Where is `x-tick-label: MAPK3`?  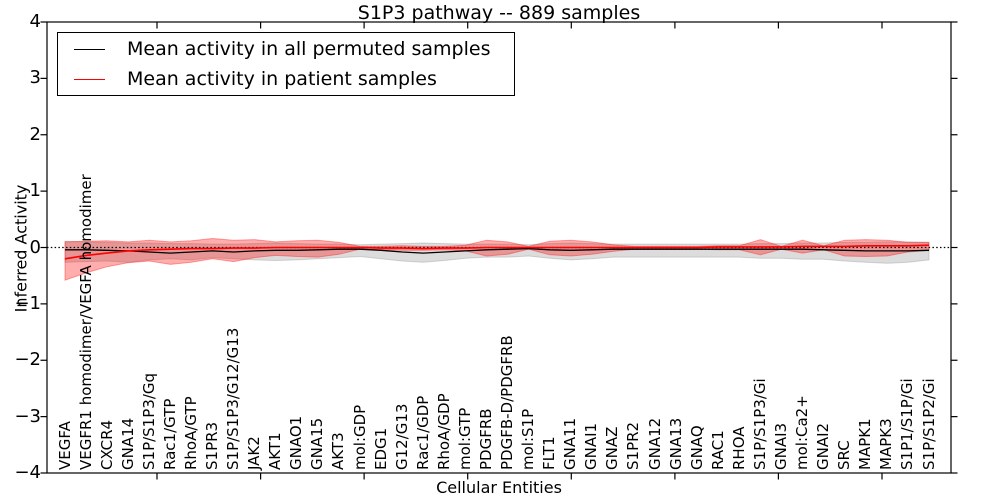
x-tick-label: MAPK3 is located at coordinates (886, 444).